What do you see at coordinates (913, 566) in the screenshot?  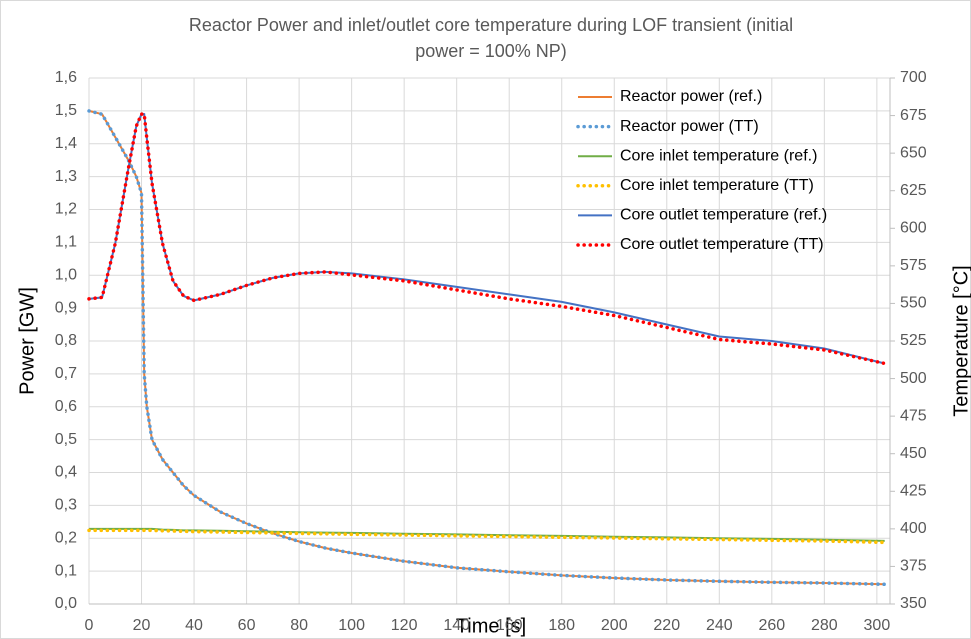 I see `y2-tick-label: 375` at bounding box center [913, 566].